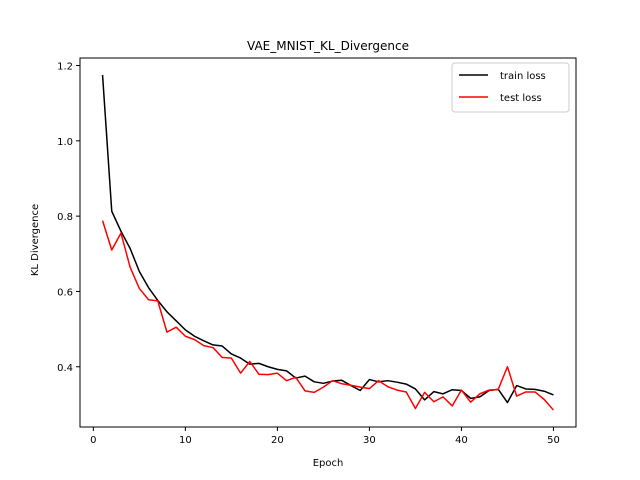 This screenshot has width=640, height=480. Describe the element at coordinates (553, 440) in the screenshot. I see `x-tick-label: 50` at that location.